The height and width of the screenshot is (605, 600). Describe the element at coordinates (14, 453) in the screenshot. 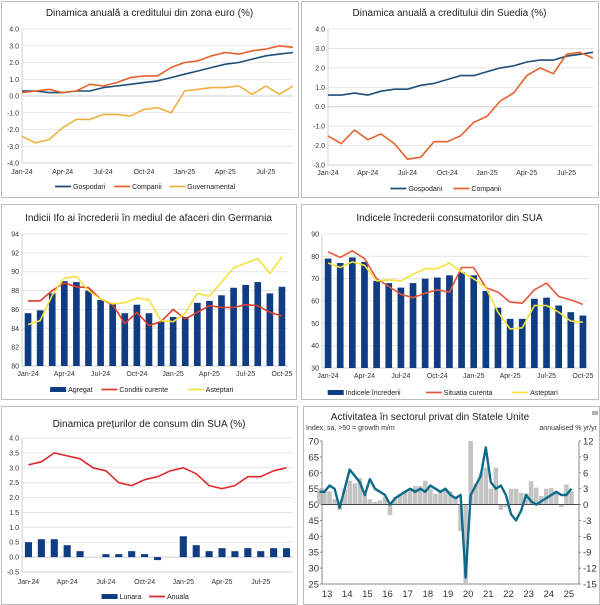

I see `y-tick-label: 3.5` at that location.